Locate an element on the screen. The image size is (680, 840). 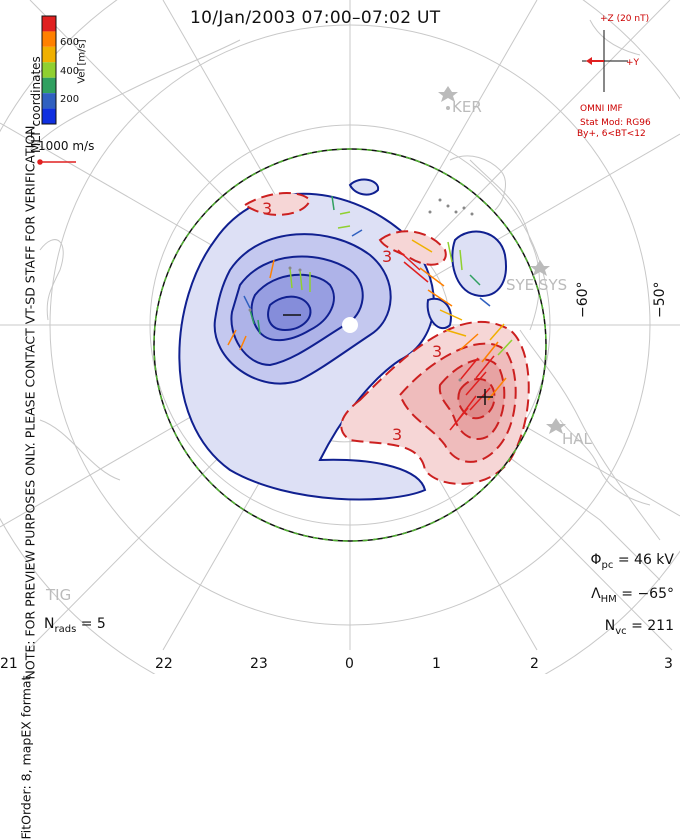
nrads-symbol: N is located at coordinates (49, 624).